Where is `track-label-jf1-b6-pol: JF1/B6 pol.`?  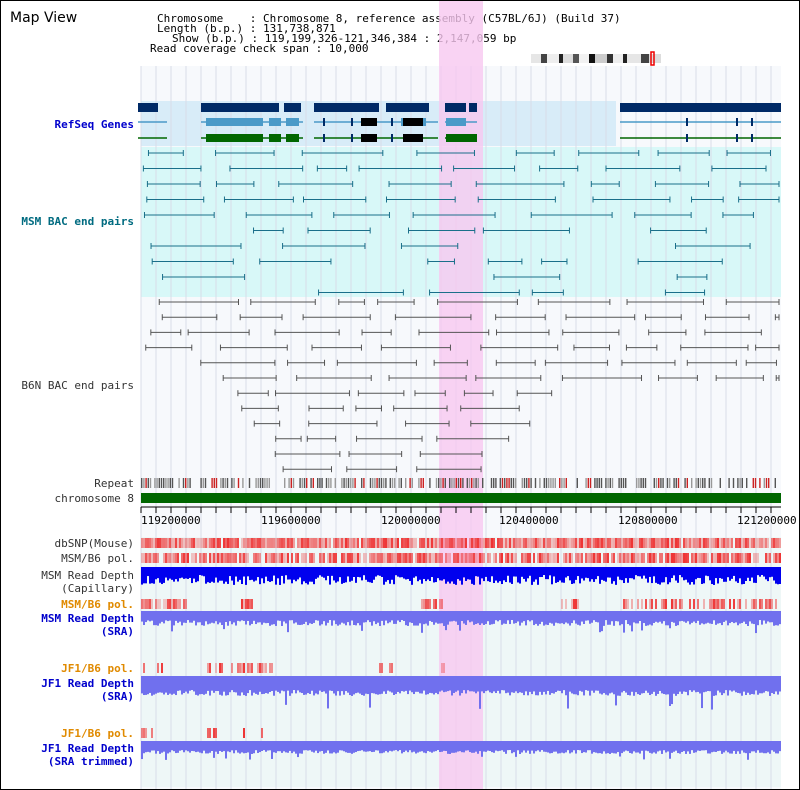 track-label-jf1-b6-pol: JF1/B6 pol. is located at coordinates (97, 668).